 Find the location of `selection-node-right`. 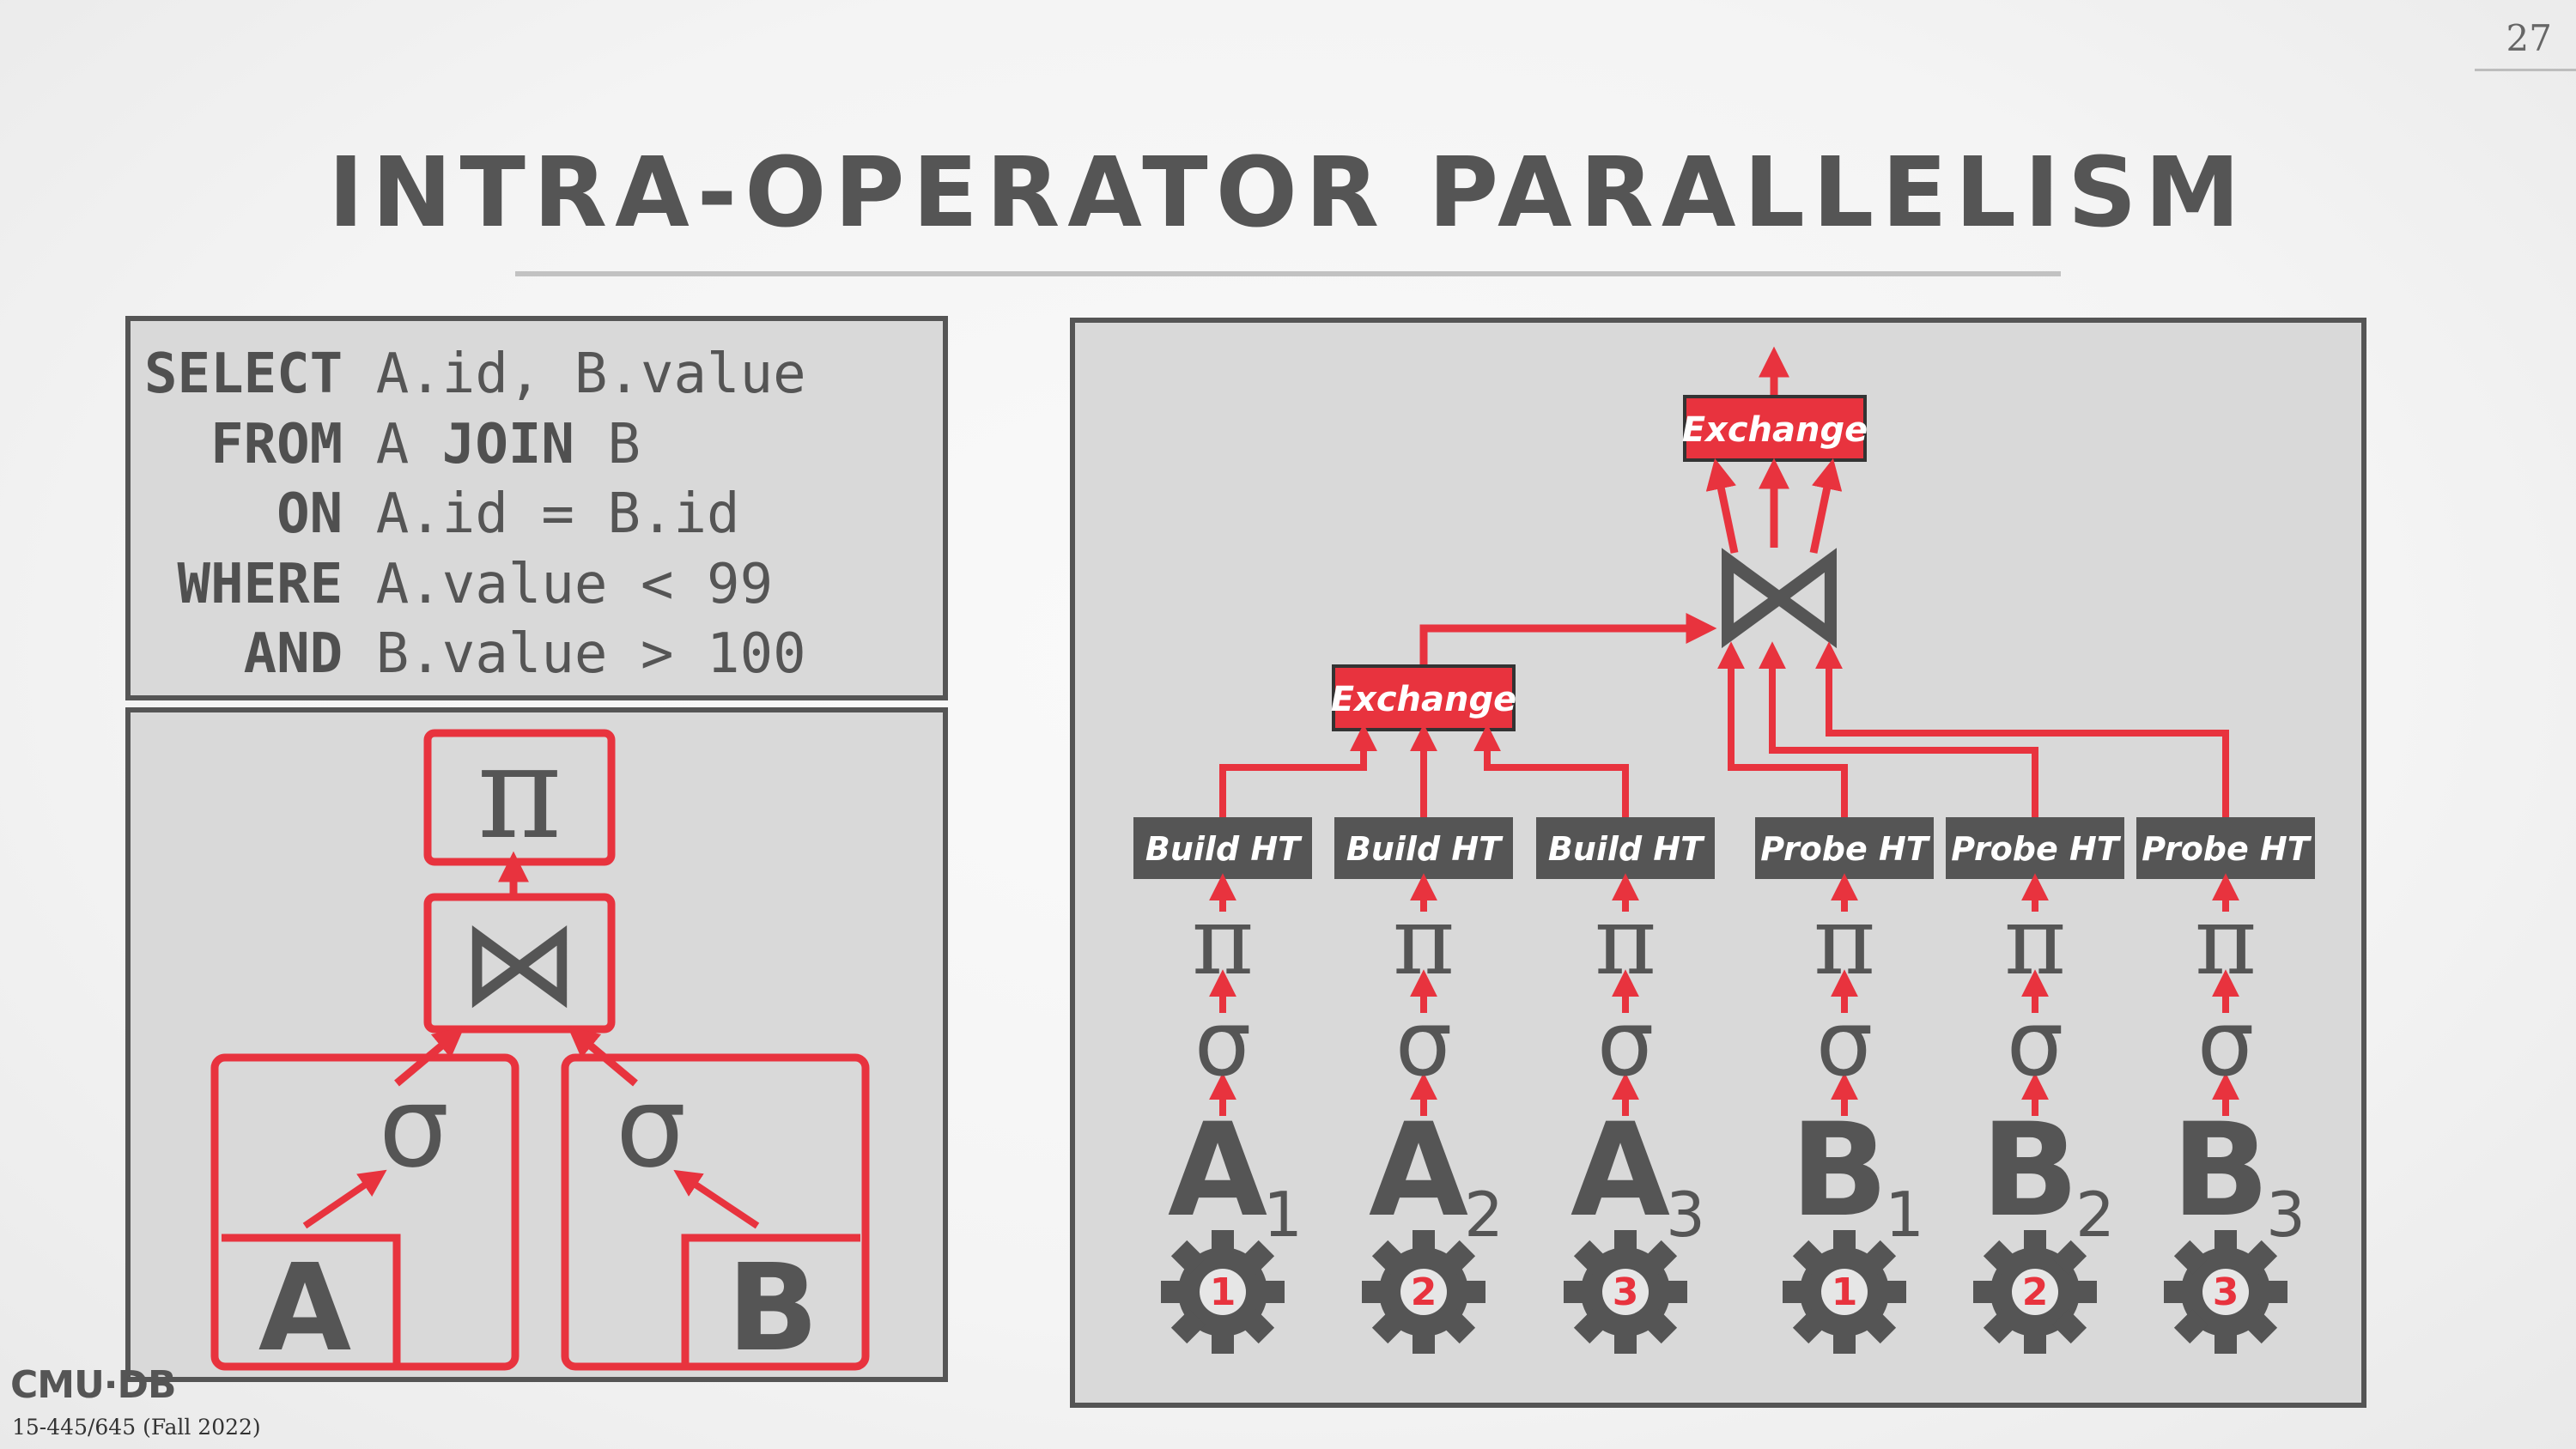

selection-node-right is located at coordinates (715, 1212).